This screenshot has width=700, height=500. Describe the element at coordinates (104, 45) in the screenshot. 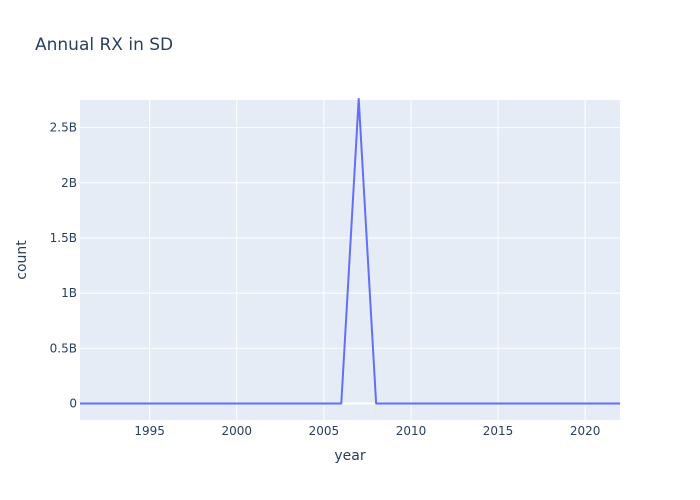

I see `chart-title: Annual RX in SD` at that location.